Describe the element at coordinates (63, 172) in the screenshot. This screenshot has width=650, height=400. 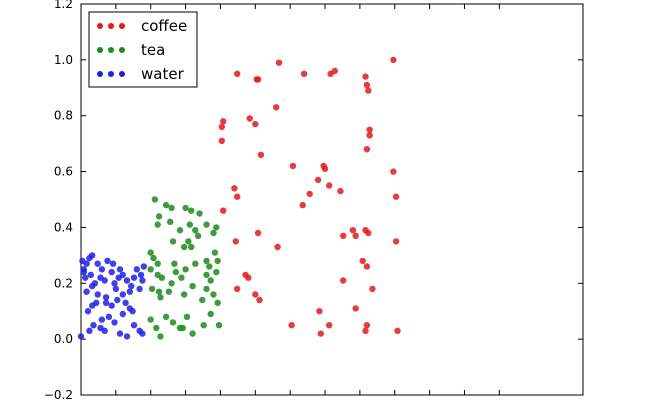
I see `y-tick-label: 0.6` at that location.